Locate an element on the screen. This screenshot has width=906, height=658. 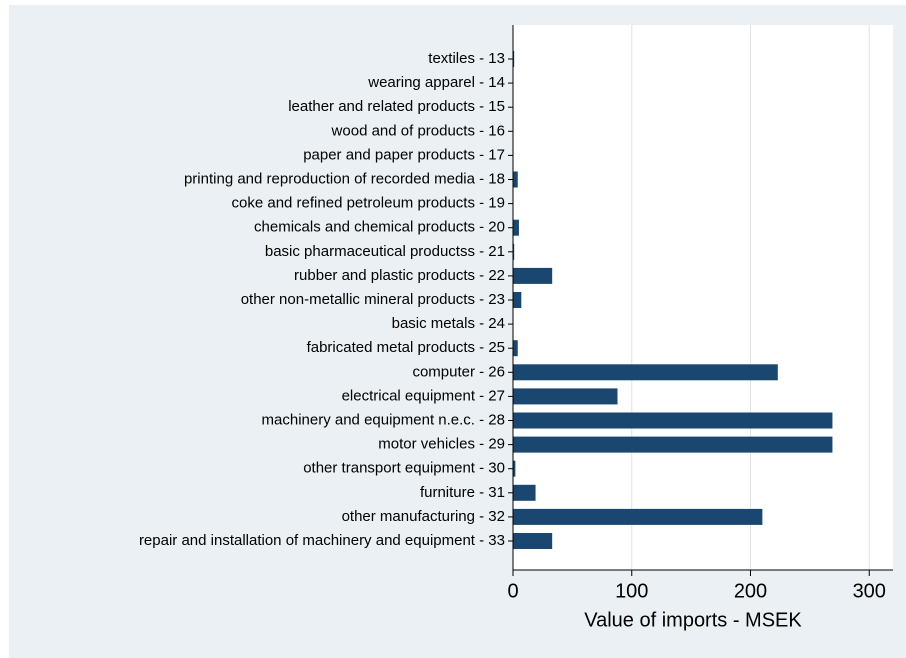
x-axis-label: Value of imports - MSEK is located at coordinates (693, 620).